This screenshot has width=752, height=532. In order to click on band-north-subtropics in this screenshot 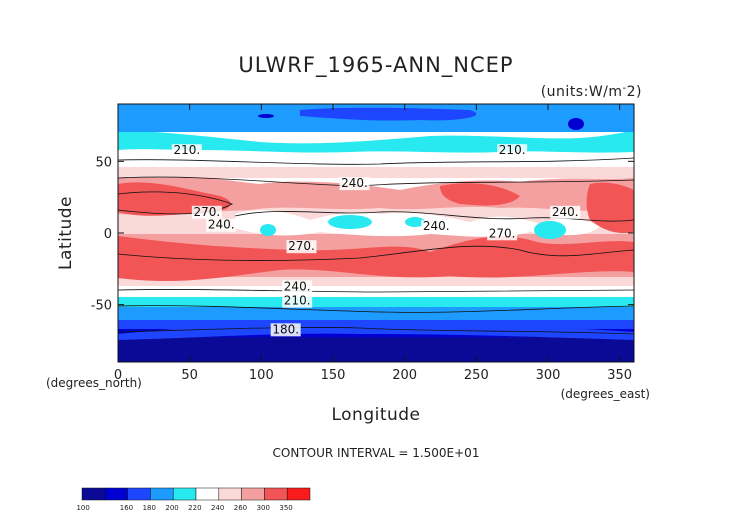, I will do `click(376, 194)`.